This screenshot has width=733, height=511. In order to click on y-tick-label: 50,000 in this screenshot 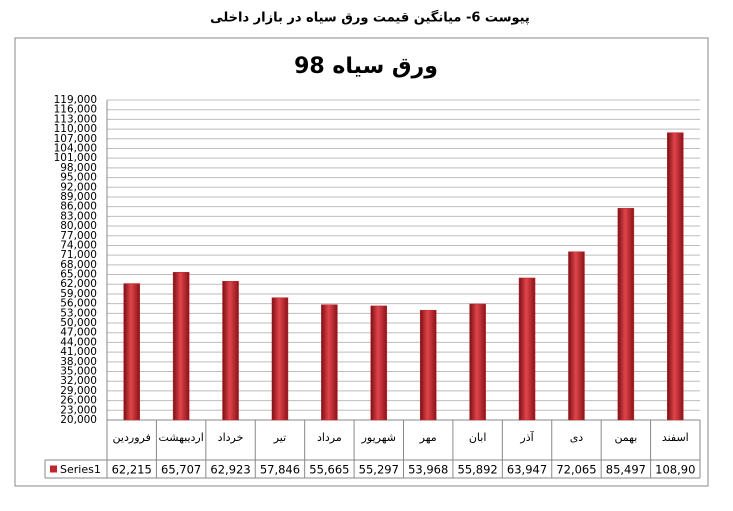, I will do `click(78, 323)`.